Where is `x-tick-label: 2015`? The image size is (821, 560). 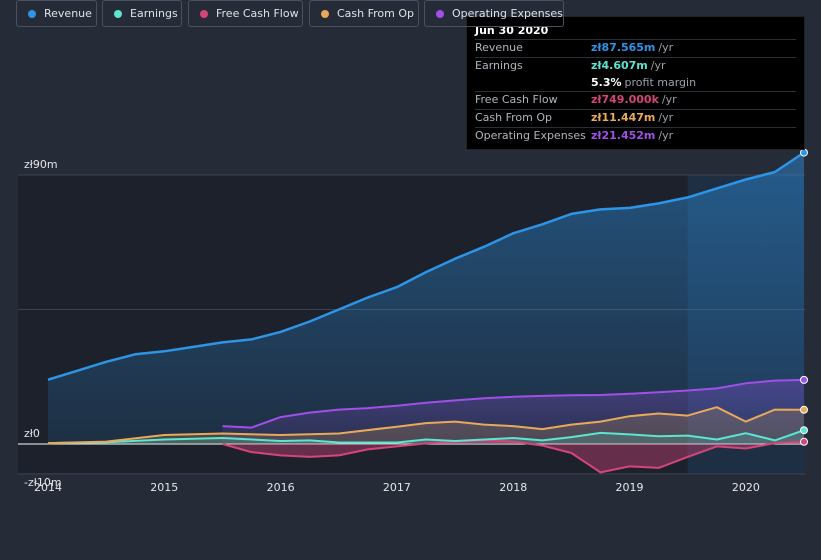
x-tick-label: 2015 is located at coordinates (164, 487).